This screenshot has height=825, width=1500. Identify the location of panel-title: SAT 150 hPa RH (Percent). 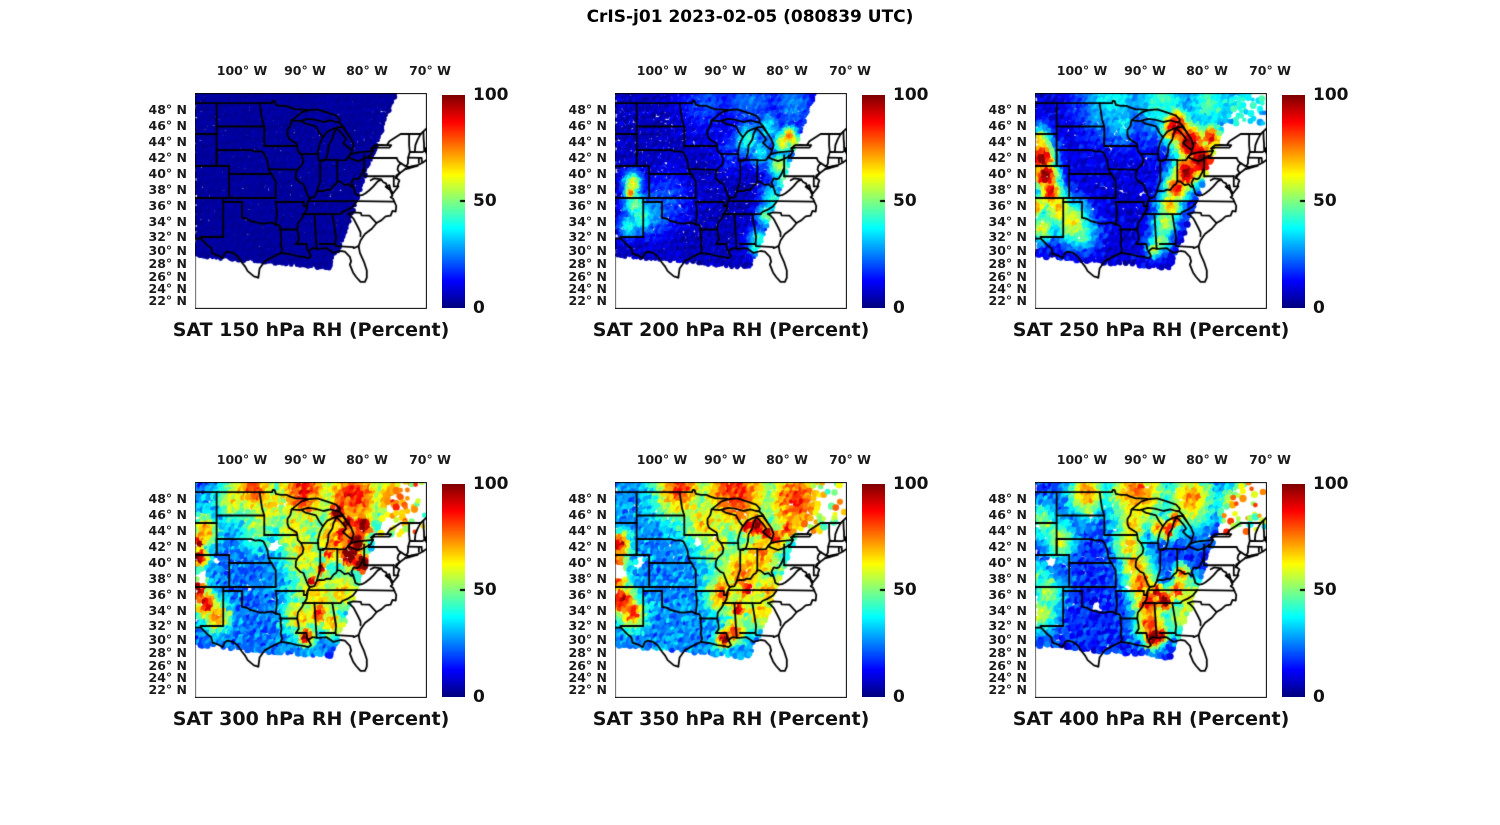
(311, 330).